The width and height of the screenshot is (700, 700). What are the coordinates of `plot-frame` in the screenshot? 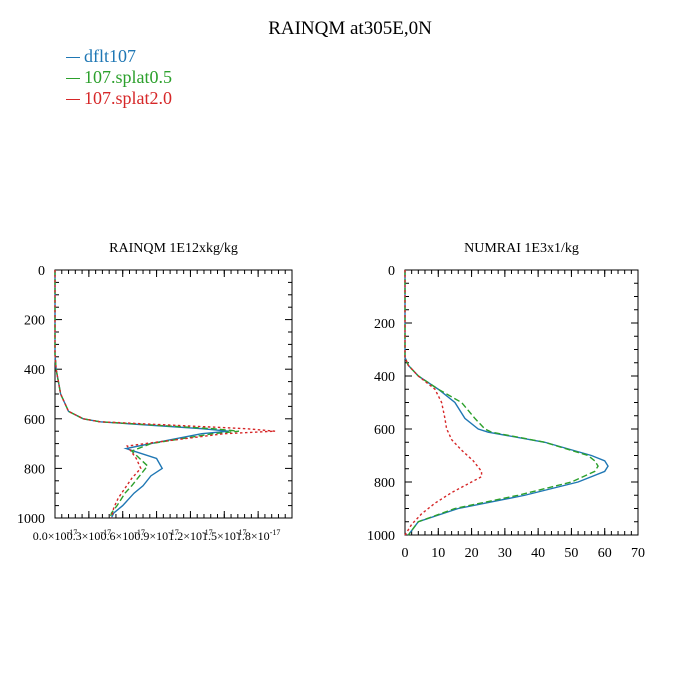 It's located at (173, 394).